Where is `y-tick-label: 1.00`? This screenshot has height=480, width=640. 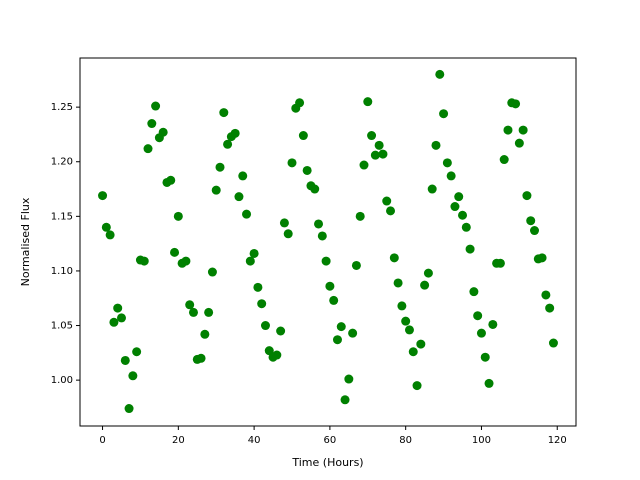 y-tick-label: 1.00 is located at coordinates (62, 380).